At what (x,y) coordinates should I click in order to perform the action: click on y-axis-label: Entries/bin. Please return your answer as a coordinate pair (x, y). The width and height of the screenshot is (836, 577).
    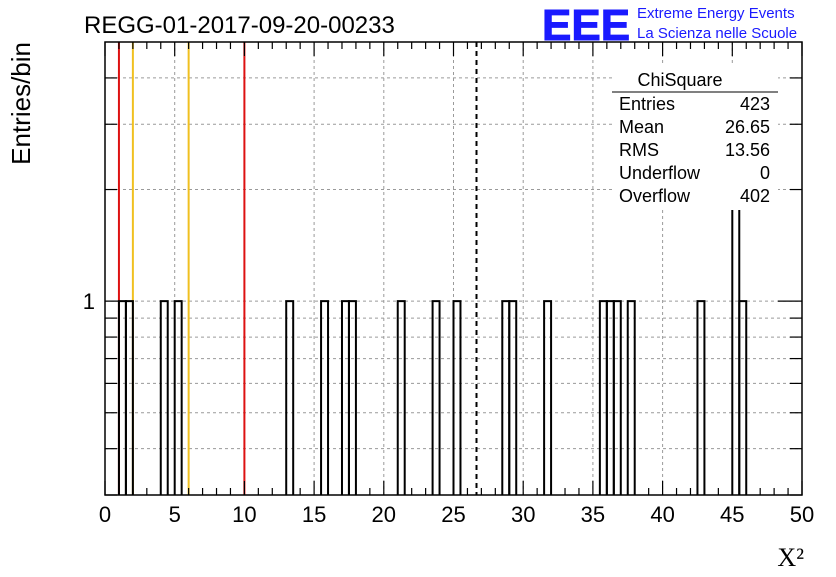
    Looking at the image, I should click on (21, 103).